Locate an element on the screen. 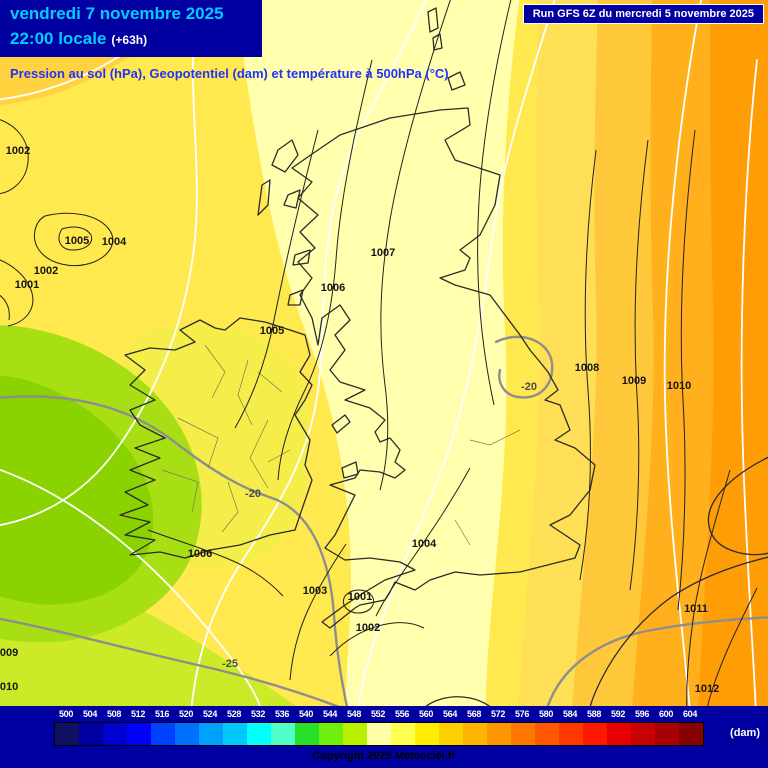 The width and height of the screenshot is (768, 768). pressure-label: 1003 is located at coordinates (315, 591).